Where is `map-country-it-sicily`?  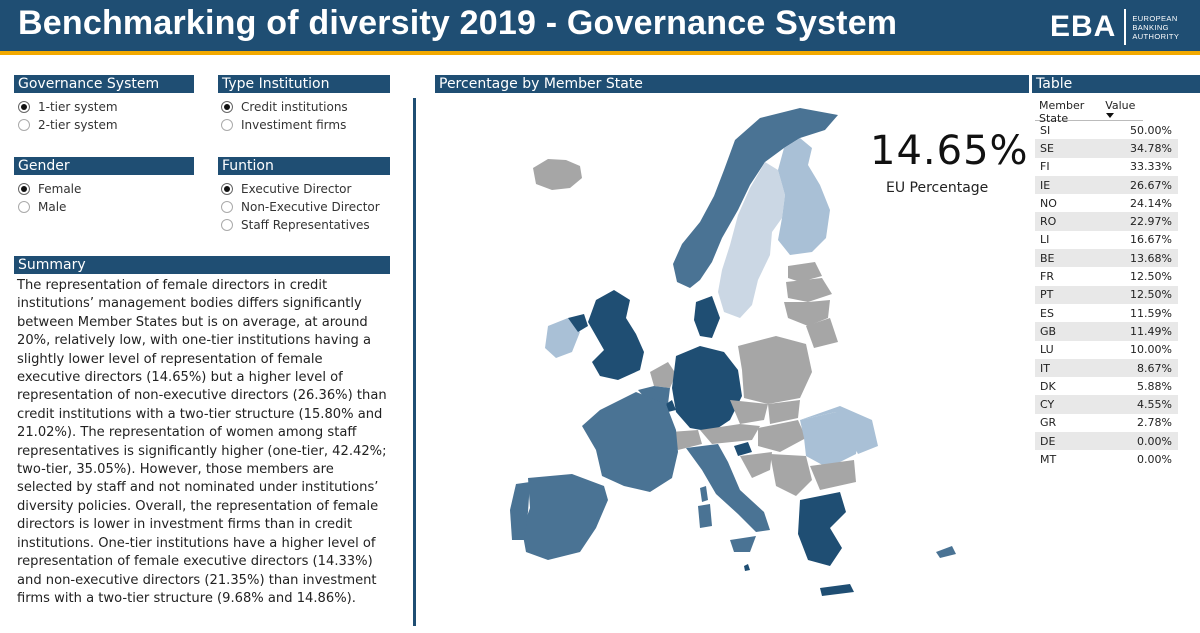
map-country-it-sicily is located at coordinates (743, 544).